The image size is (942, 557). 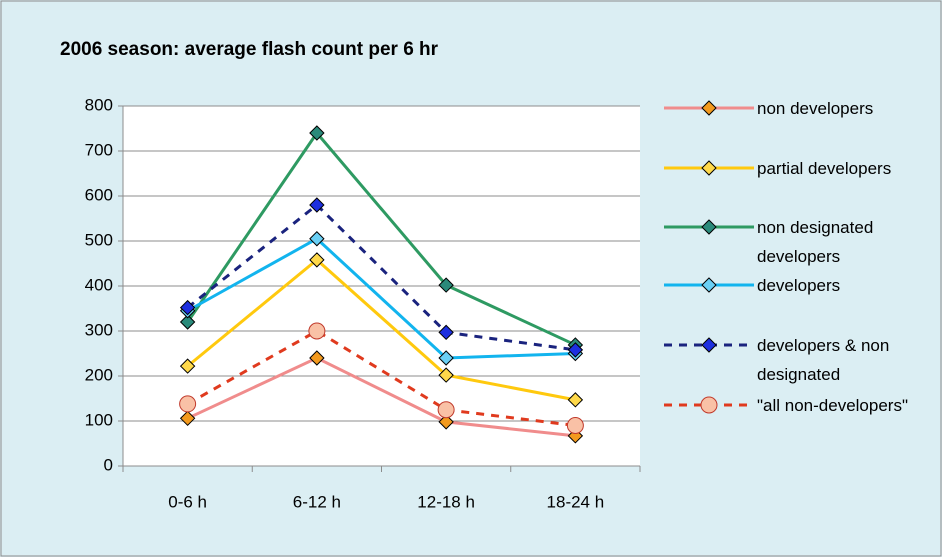 I want to click on y-tick-label: 800, so click(x=99, y=104).